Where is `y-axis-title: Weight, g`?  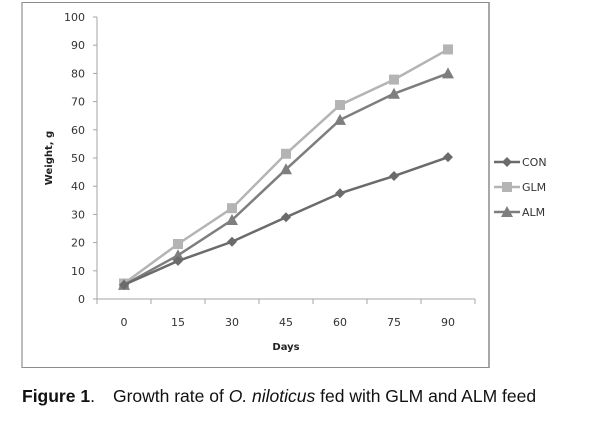 y-axis-title: Weight, g is located at coordinates (49, 158).